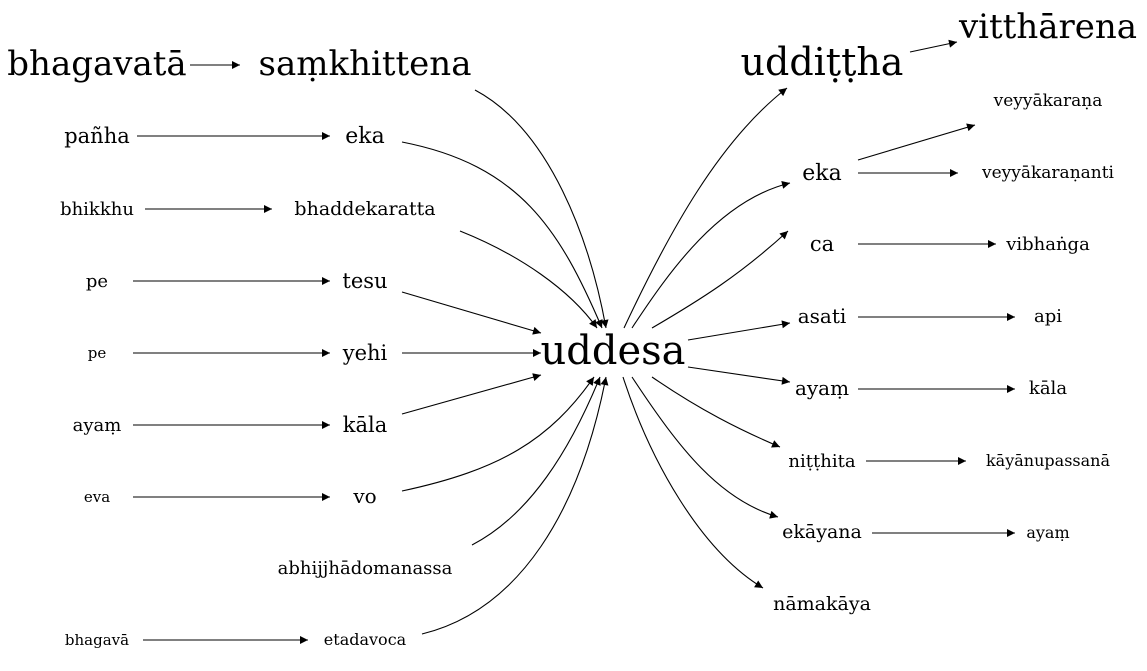 This screenshot has width=1147, height=671. I want to click on right-source-uddittha: uddiṭṭha, so click(822, 62).